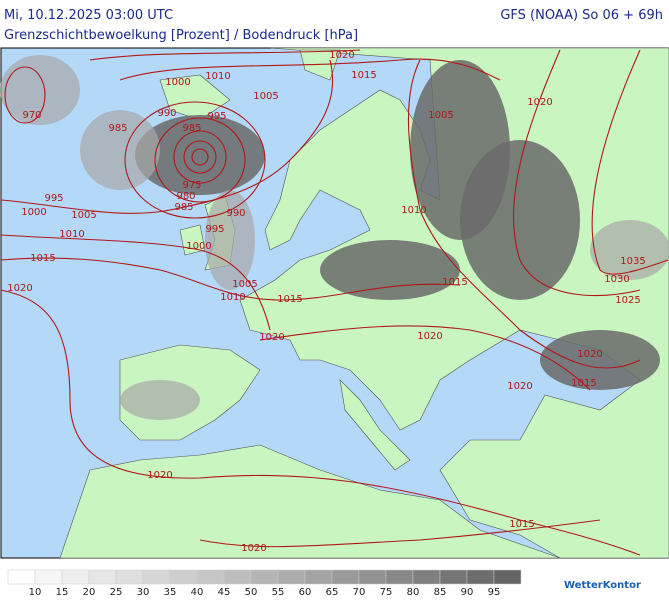 This screenshot has width=669, height=604. Describe the element at coordinates (89, 592) in the screenshot. I see `legend-label: 20` at that location.